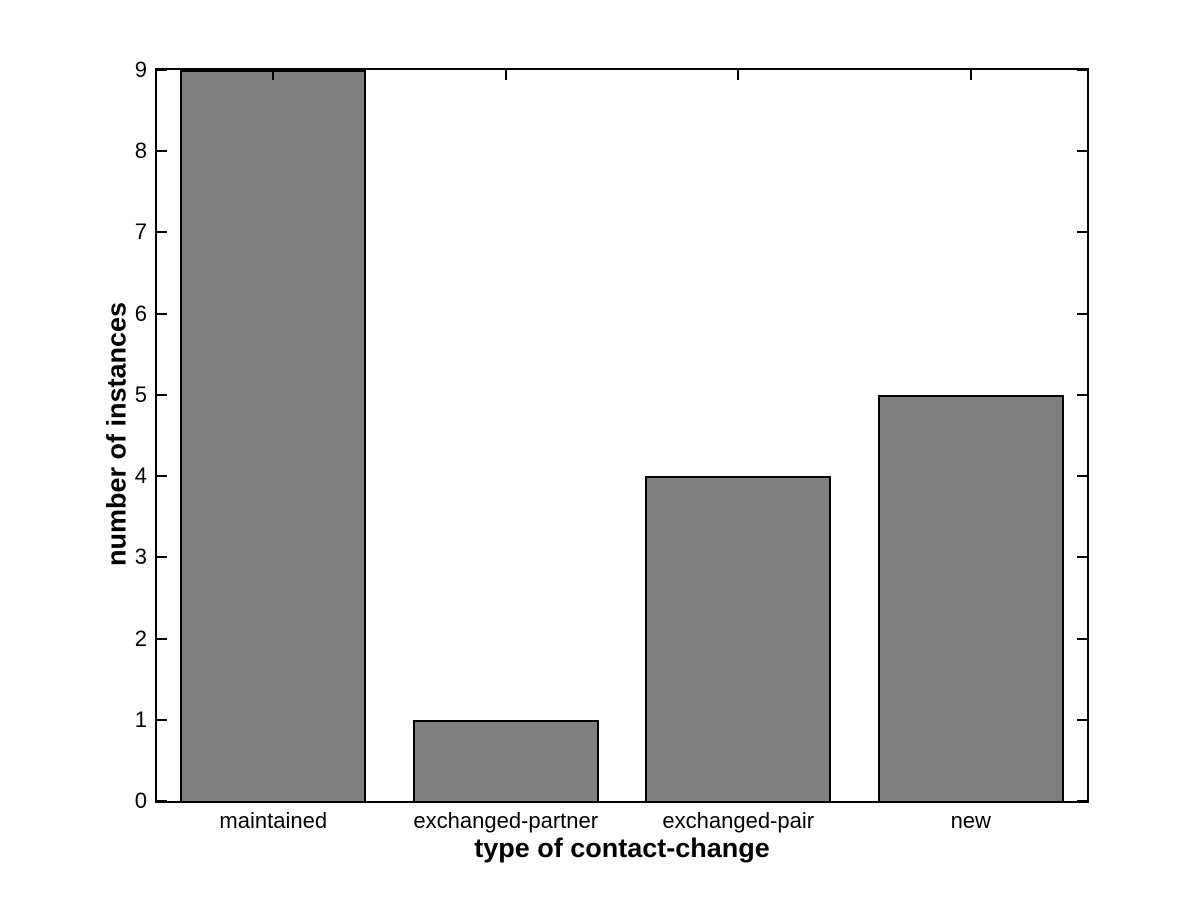  What do you see at coordinates (140, 394) in the screenshot?
I see `y-tick-label: 5` at bounding box center [140, 394].